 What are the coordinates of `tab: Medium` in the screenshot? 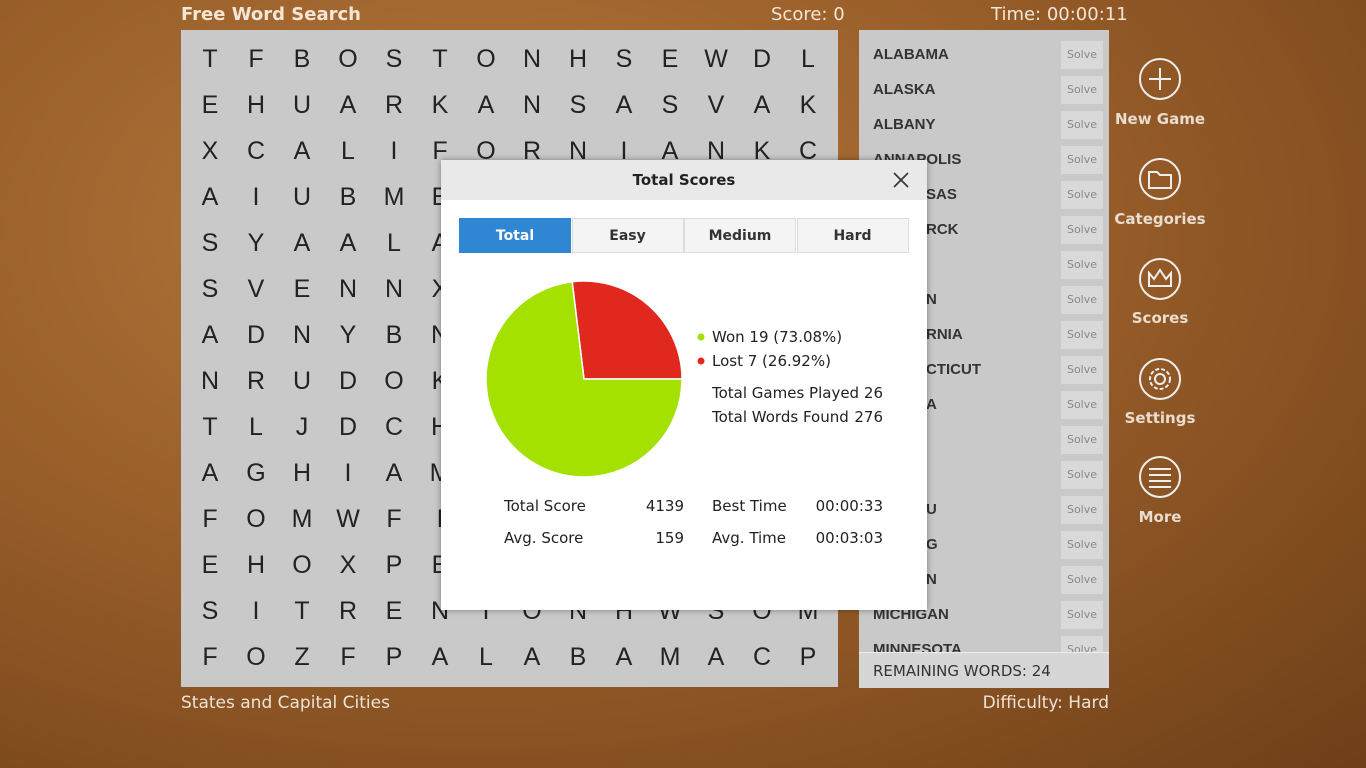 It's located at (740, 235).